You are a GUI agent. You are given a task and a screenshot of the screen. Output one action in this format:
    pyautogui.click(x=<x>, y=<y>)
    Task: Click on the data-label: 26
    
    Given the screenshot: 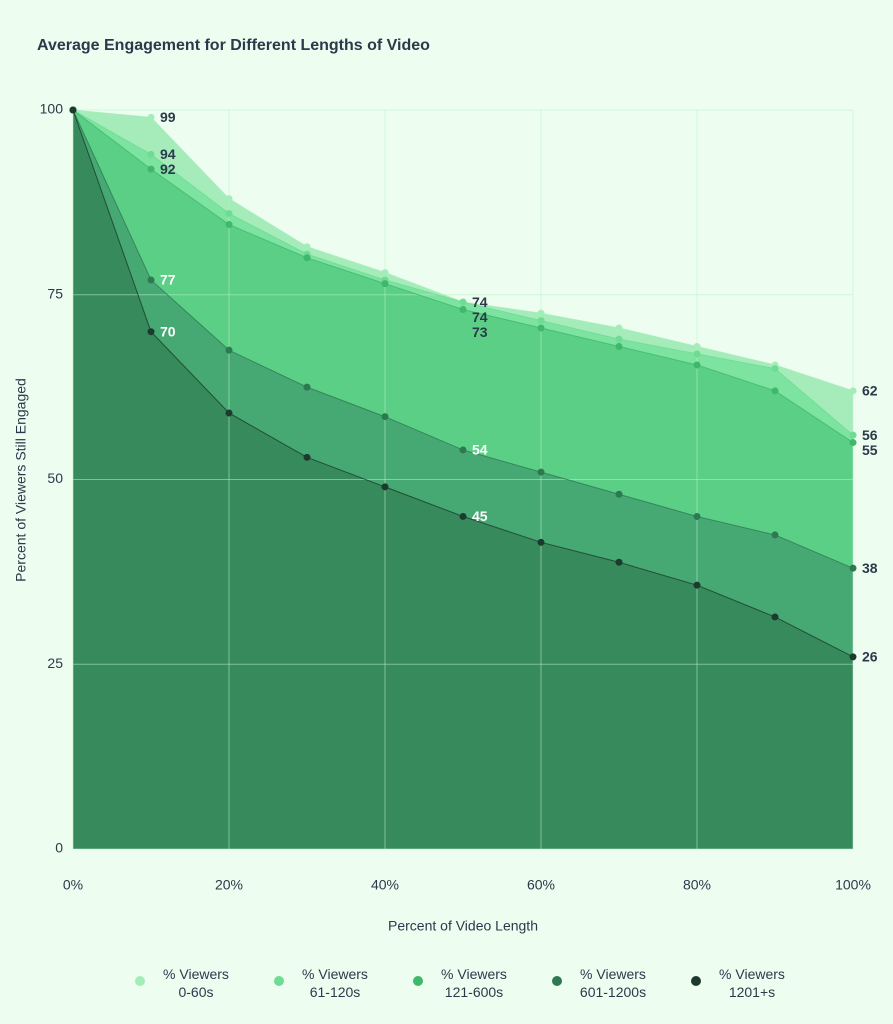 What is the action you would take?
    pyautogui.click(x=870, y=657)
    